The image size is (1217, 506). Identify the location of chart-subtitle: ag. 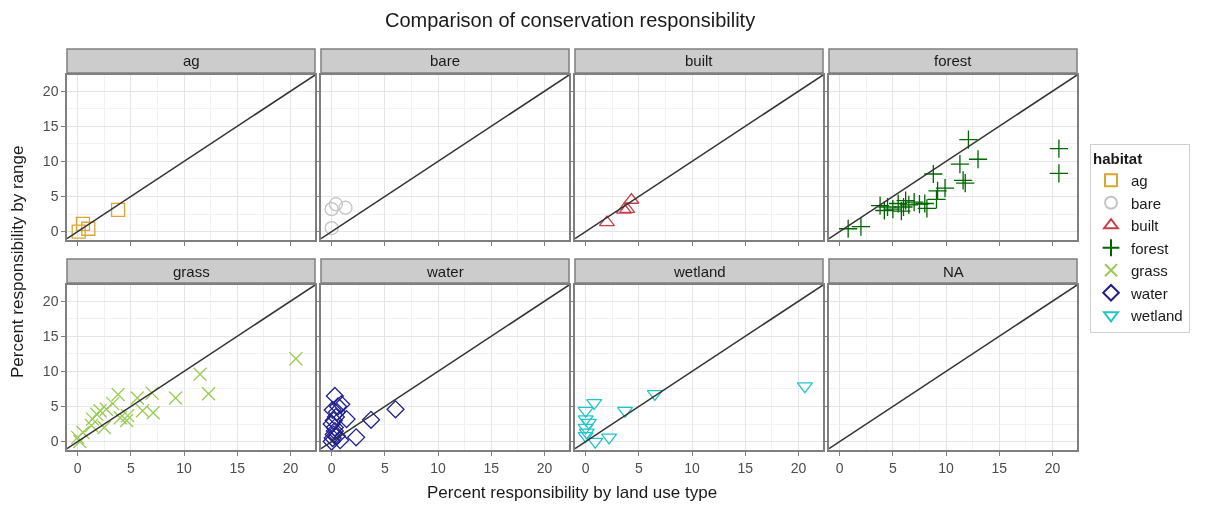
(191, 60).